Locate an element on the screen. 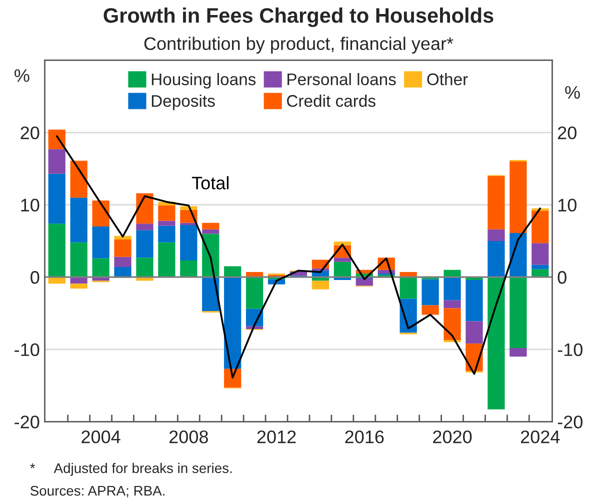  legend-label: Housing loans is located at coordinates (204, 80).